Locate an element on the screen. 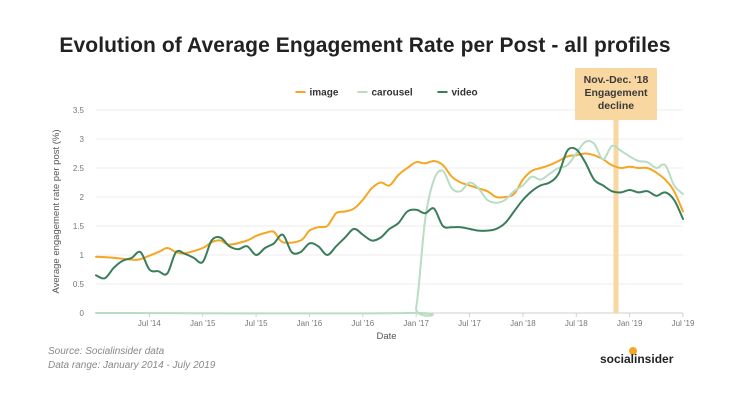  annotation-text: decline is located at coordinates (616, 106).